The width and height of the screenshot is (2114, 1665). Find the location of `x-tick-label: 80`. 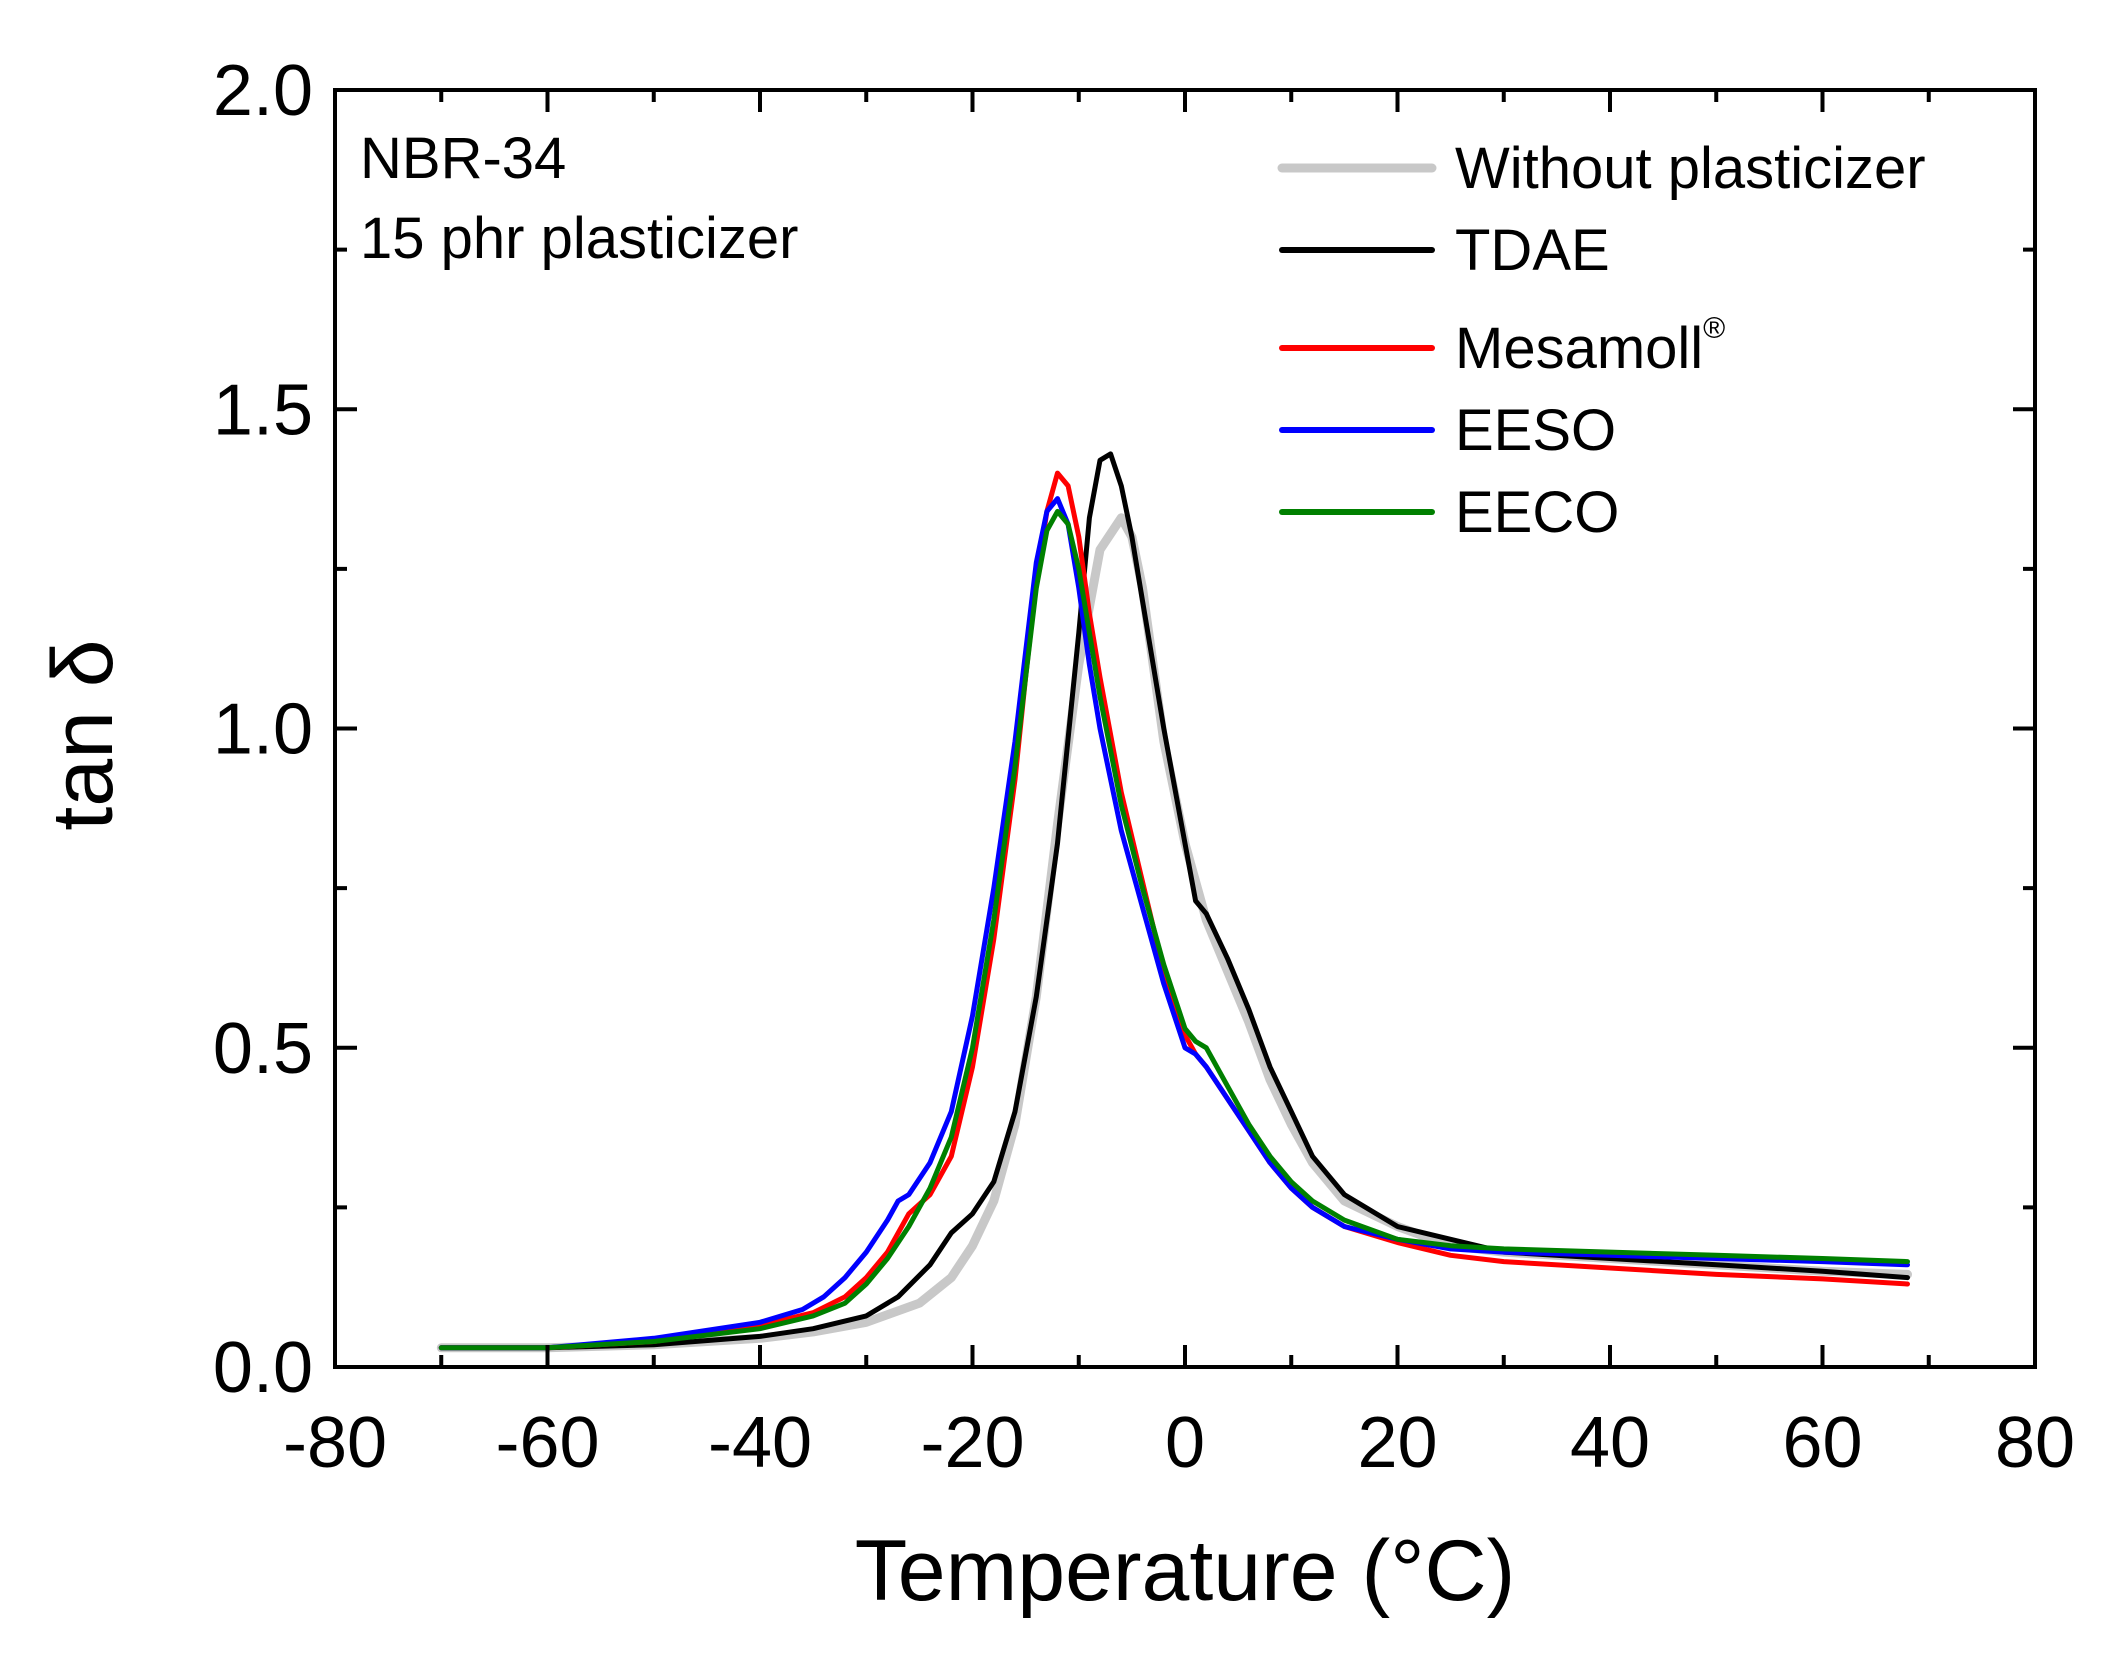

x-tick-label: 80 is located at coordinates (2035, 1443).